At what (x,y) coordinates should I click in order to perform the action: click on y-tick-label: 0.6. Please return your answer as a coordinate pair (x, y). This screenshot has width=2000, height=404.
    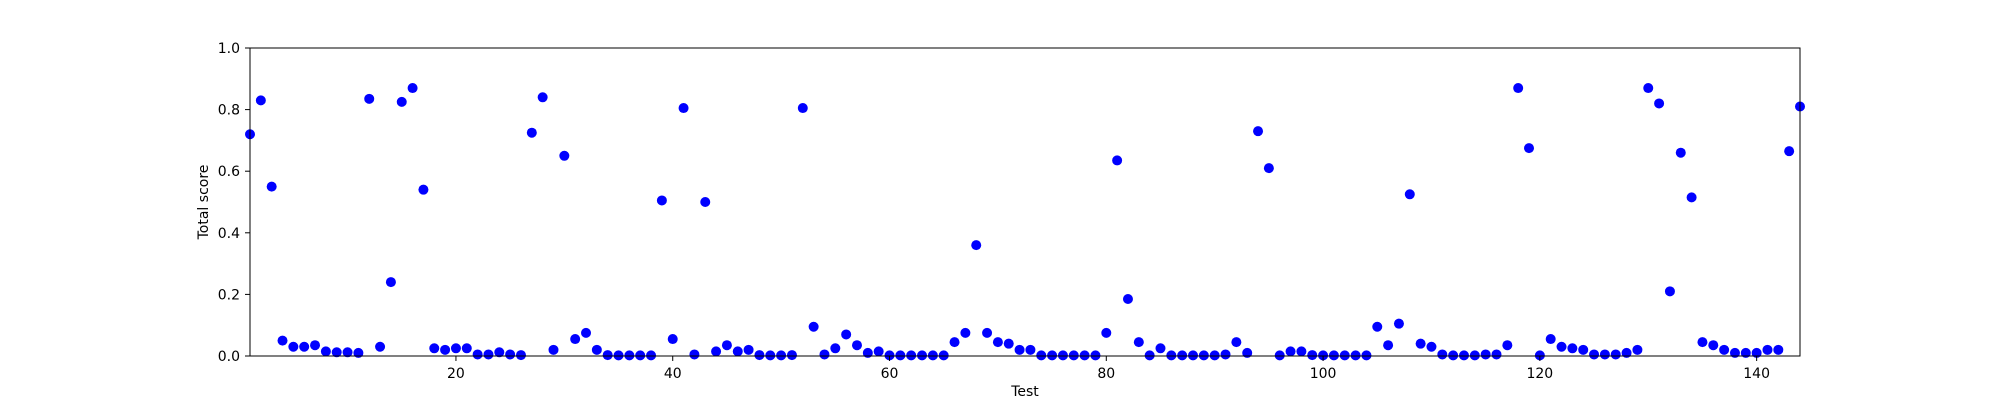
    Looking at the image, I should click on (229, 172).